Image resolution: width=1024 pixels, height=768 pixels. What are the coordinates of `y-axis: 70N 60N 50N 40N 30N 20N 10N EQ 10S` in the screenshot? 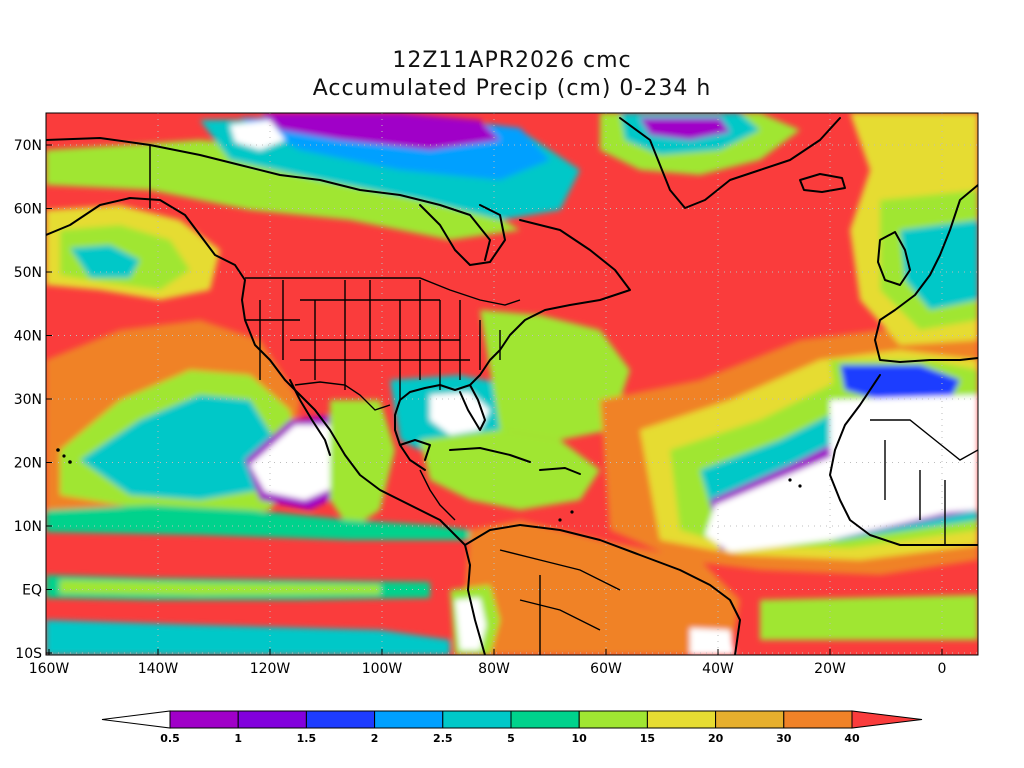 It's located at (33, 400).